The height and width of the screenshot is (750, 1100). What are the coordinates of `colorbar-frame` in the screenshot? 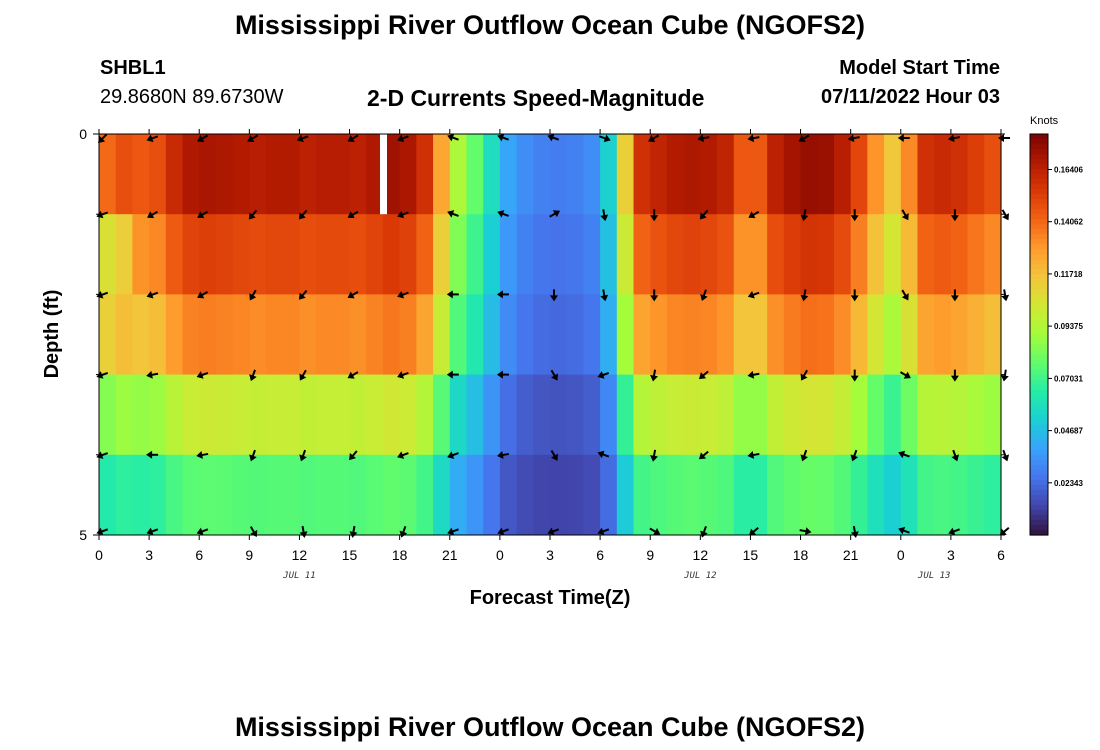 It's located at (1039, 334).